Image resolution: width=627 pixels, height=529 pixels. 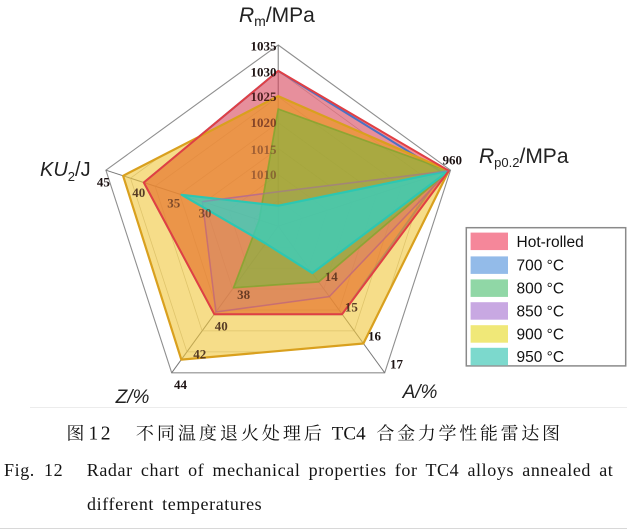 What do you see at coordinates (264, 149) in the screenshot?
I see `svg-text: 1015` at bounding box center [264, 149].